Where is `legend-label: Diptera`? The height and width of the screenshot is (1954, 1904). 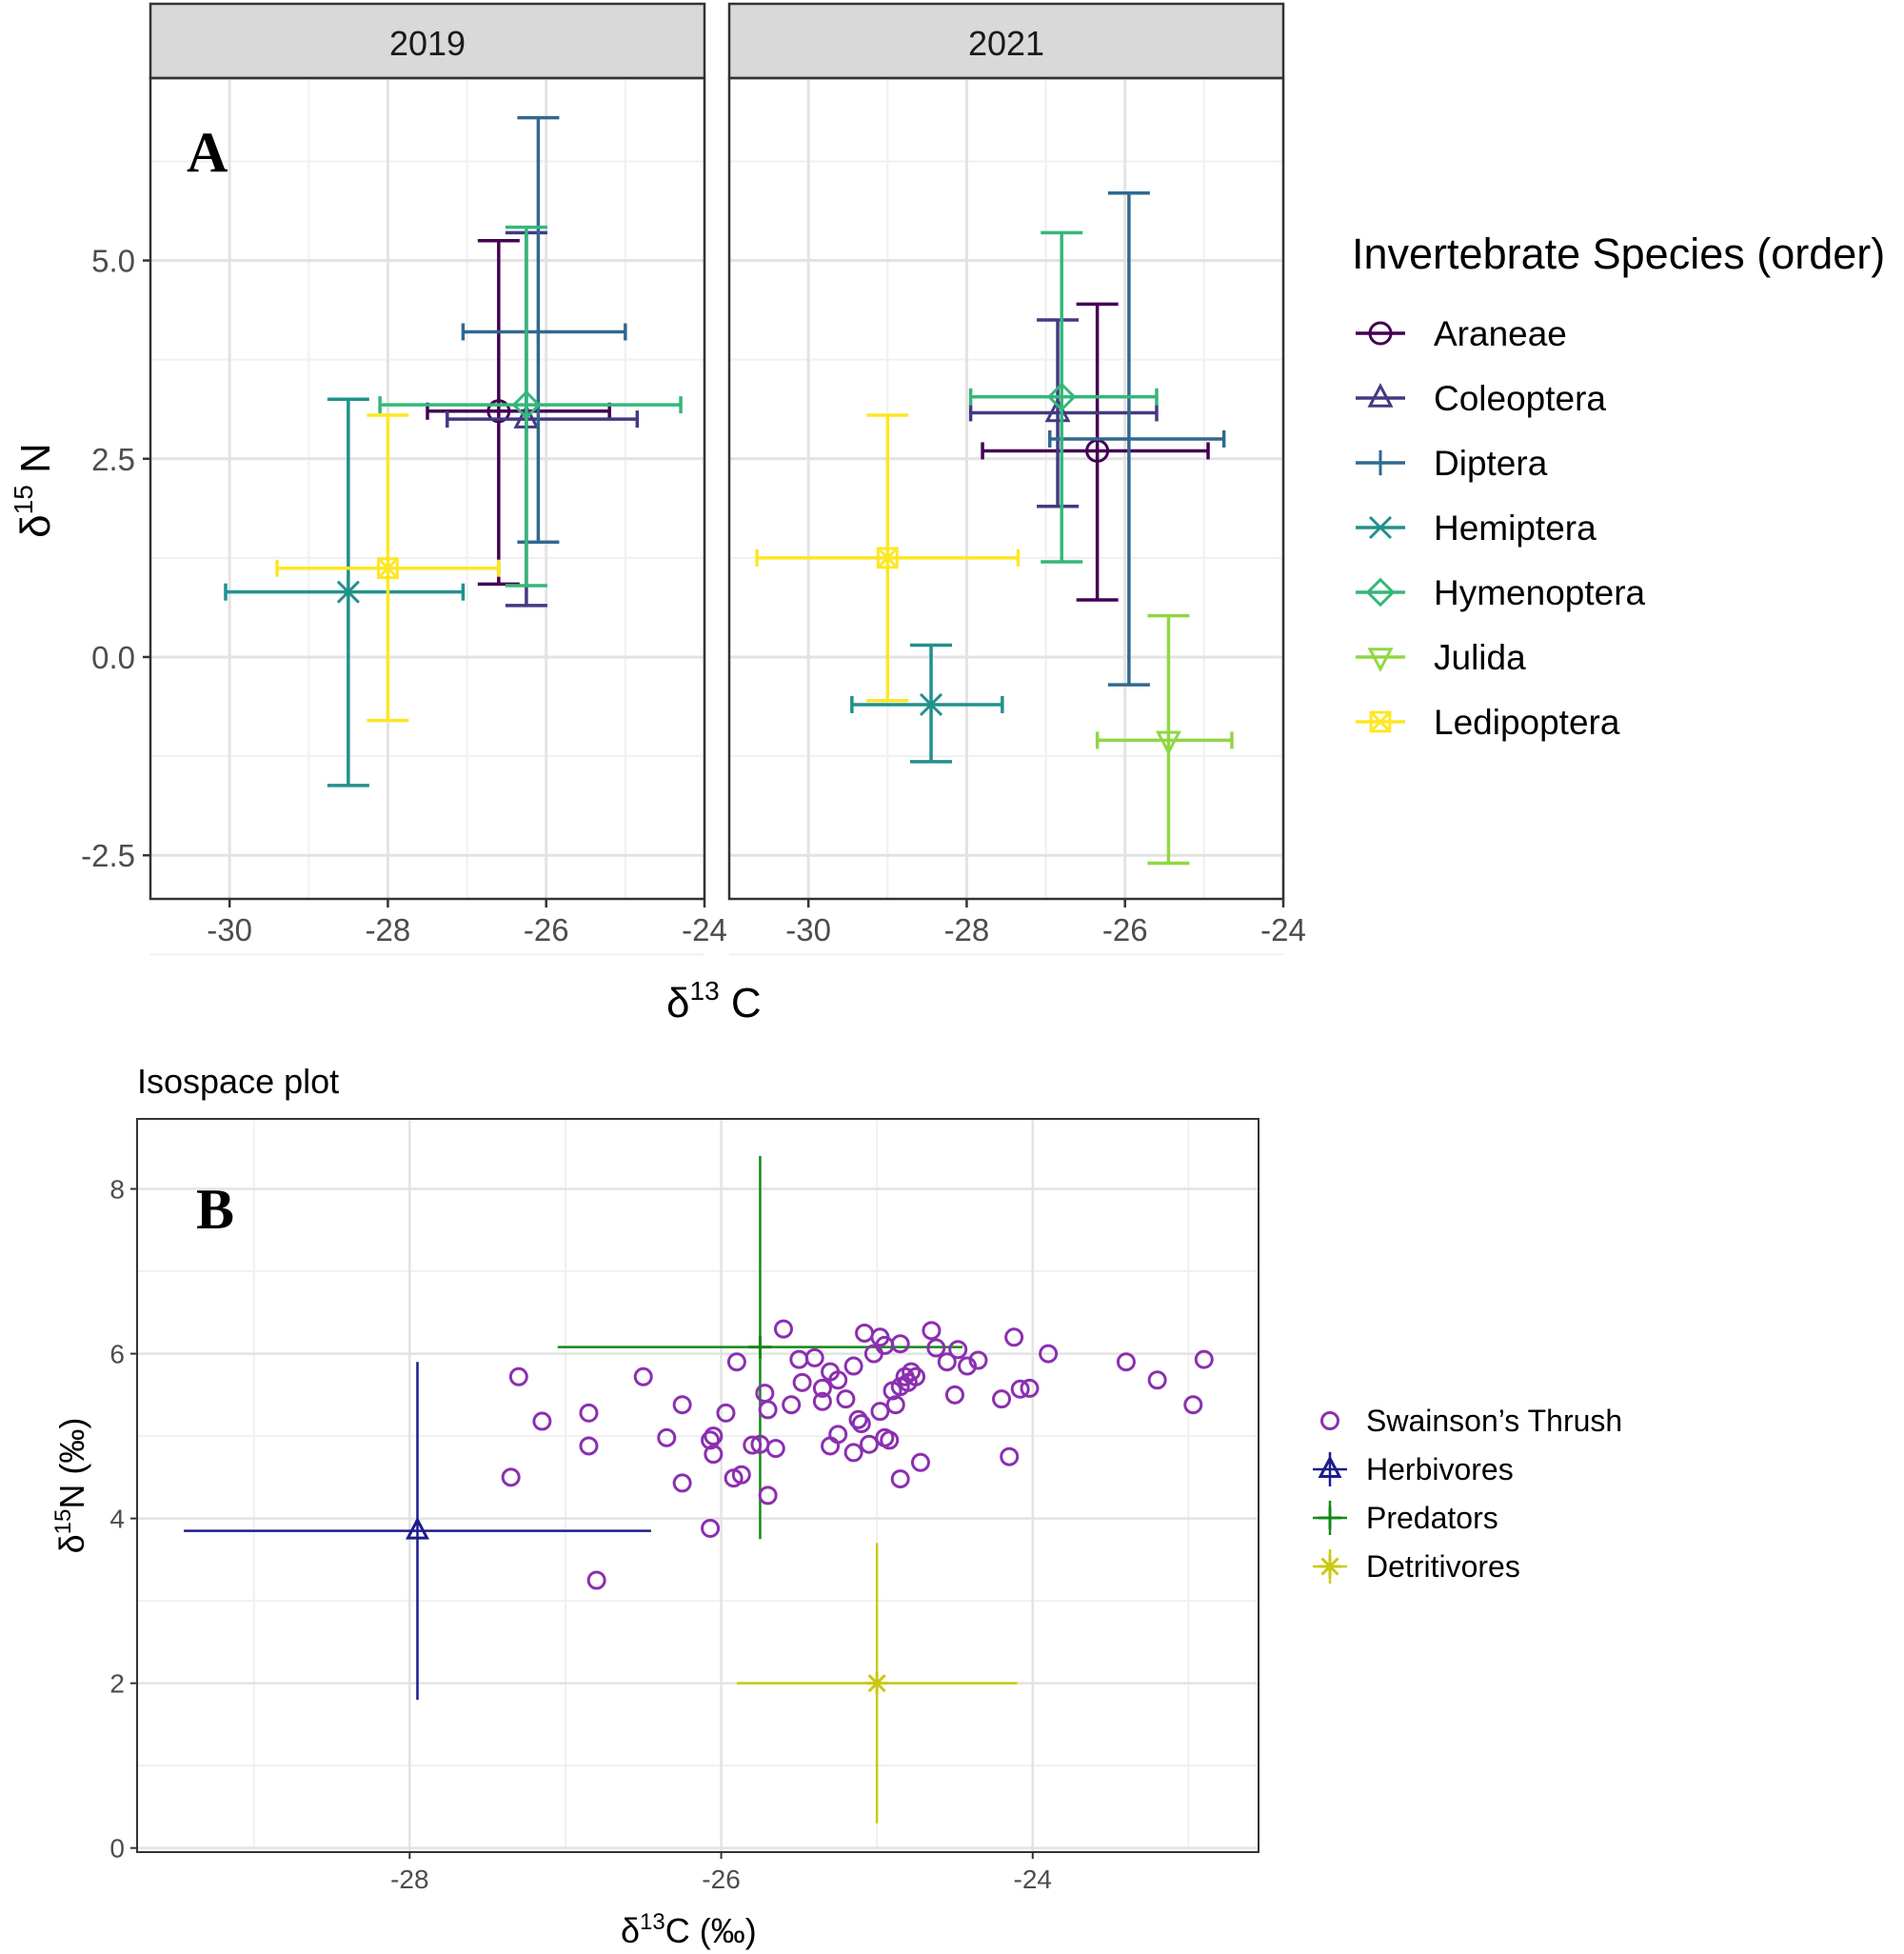
legend-label: Diptera is located at coordinates (1491, 463).